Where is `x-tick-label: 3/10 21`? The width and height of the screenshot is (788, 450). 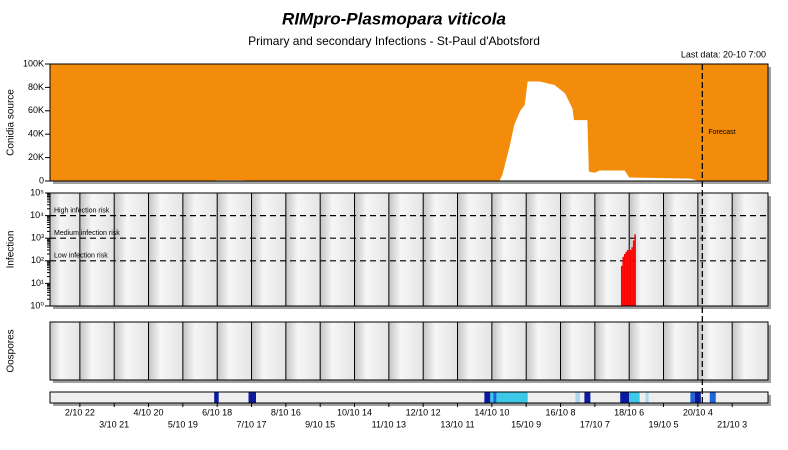
x-tick-label: 3/10 21 is located at coordinates (114, 424).